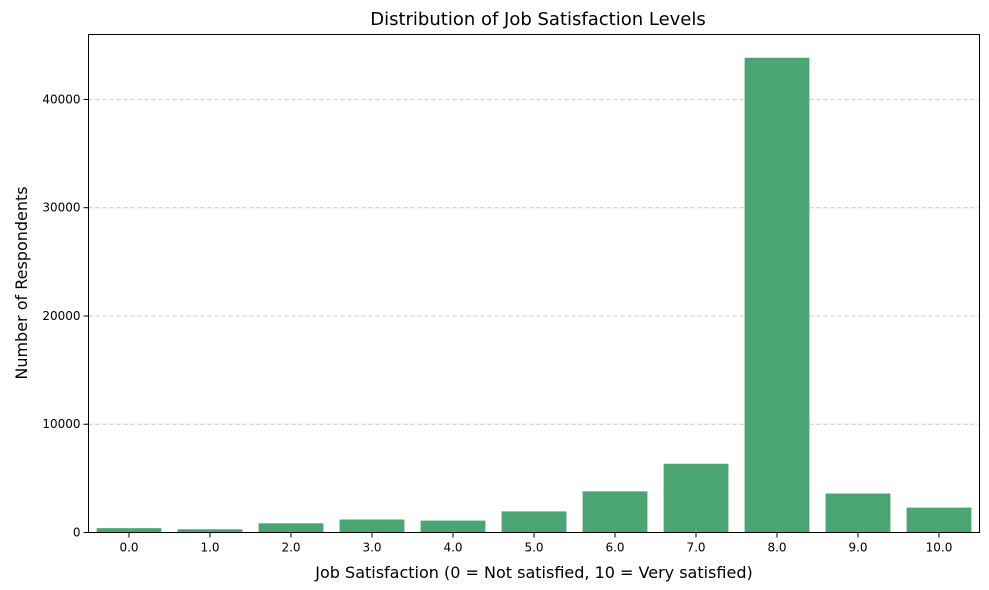 This screenshot has width=989, height=590. I want to click on y-tick-label: 0, so click(77, 533).